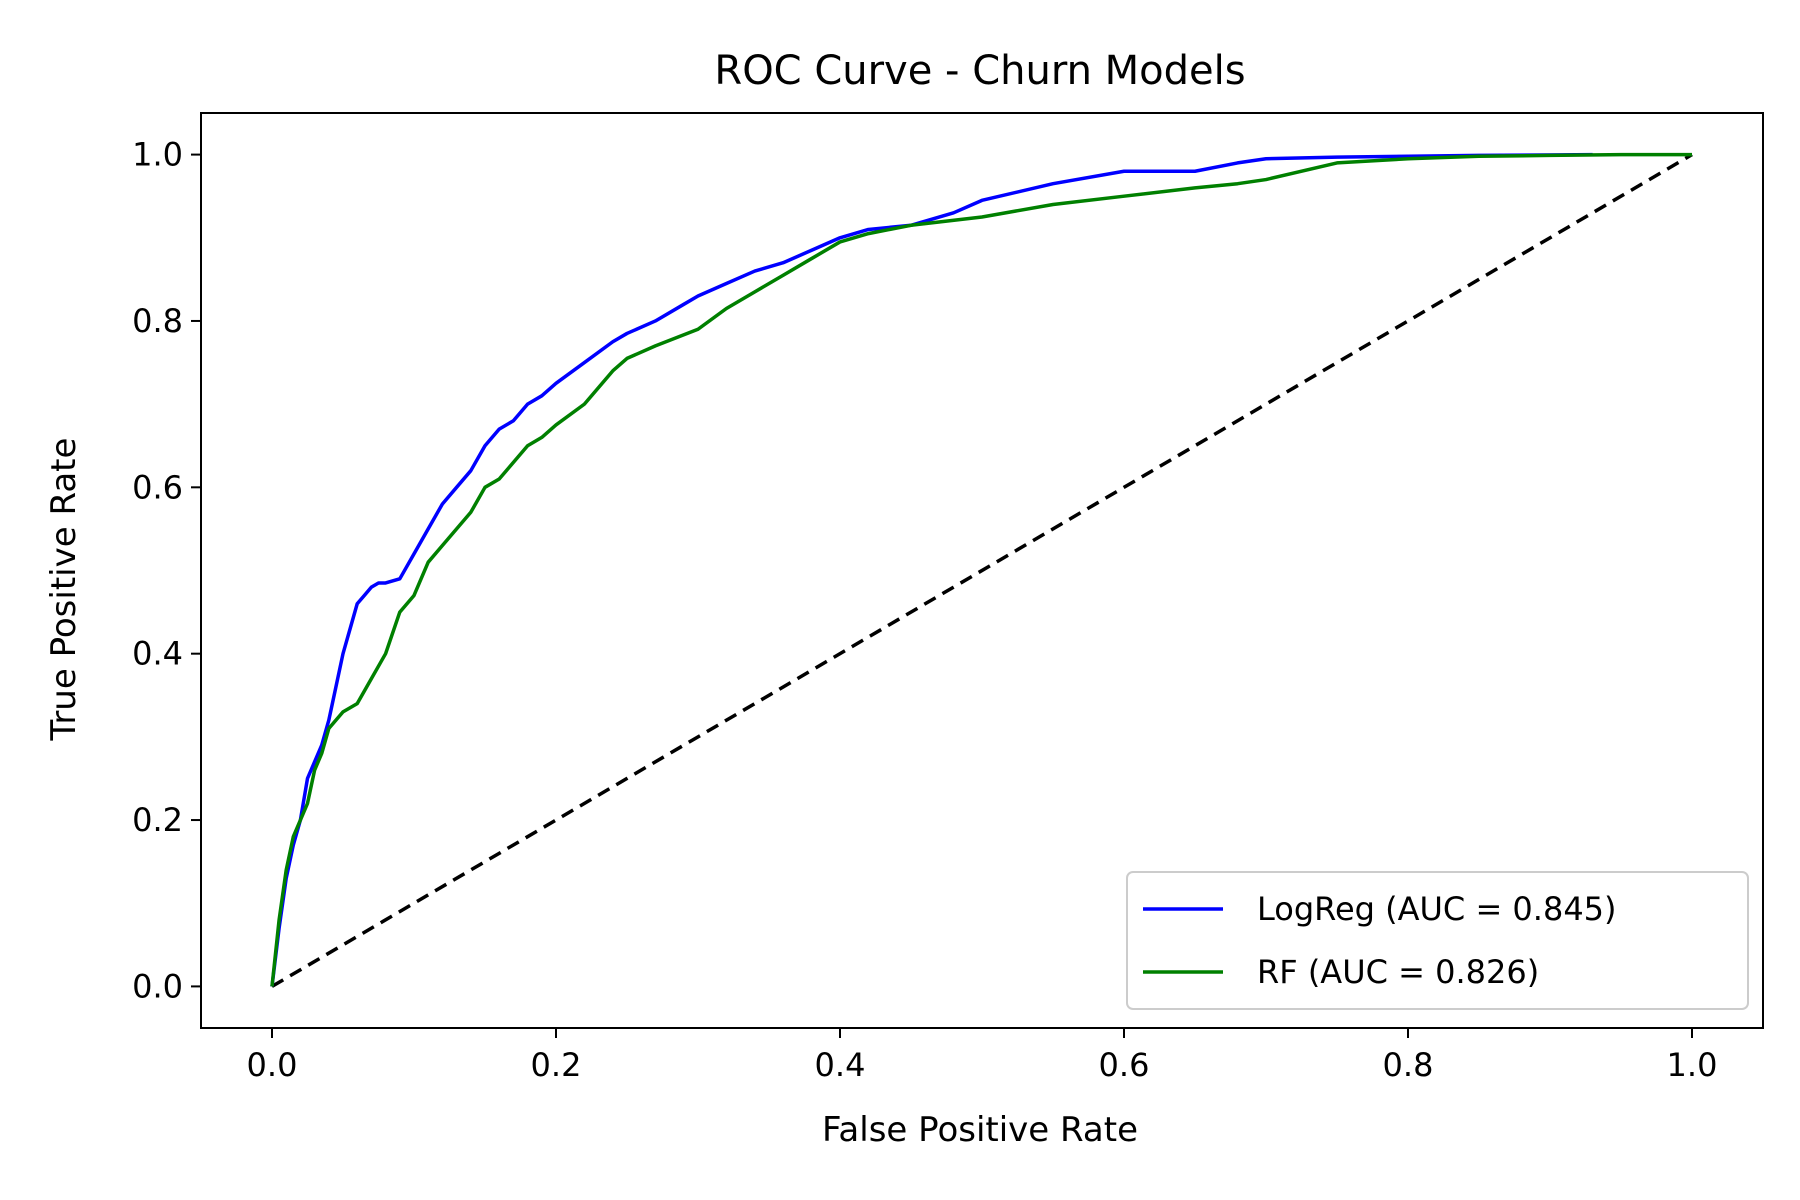 This screenshot has height=1200, width=1800. Describe the element at coordinates (980, 1130) in the screenshot. I see `x-axis-label: False Positive Rate` at that location.